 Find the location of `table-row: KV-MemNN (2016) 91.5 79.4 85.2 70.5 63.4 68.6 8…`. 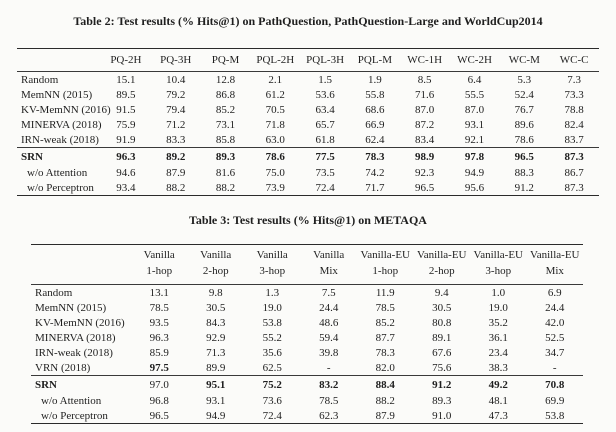

table-row: KV-MemNN (2016) 91.5 79.4 85.2 70.5 63.4 68.6 8… is located at coordinates (308, 109).